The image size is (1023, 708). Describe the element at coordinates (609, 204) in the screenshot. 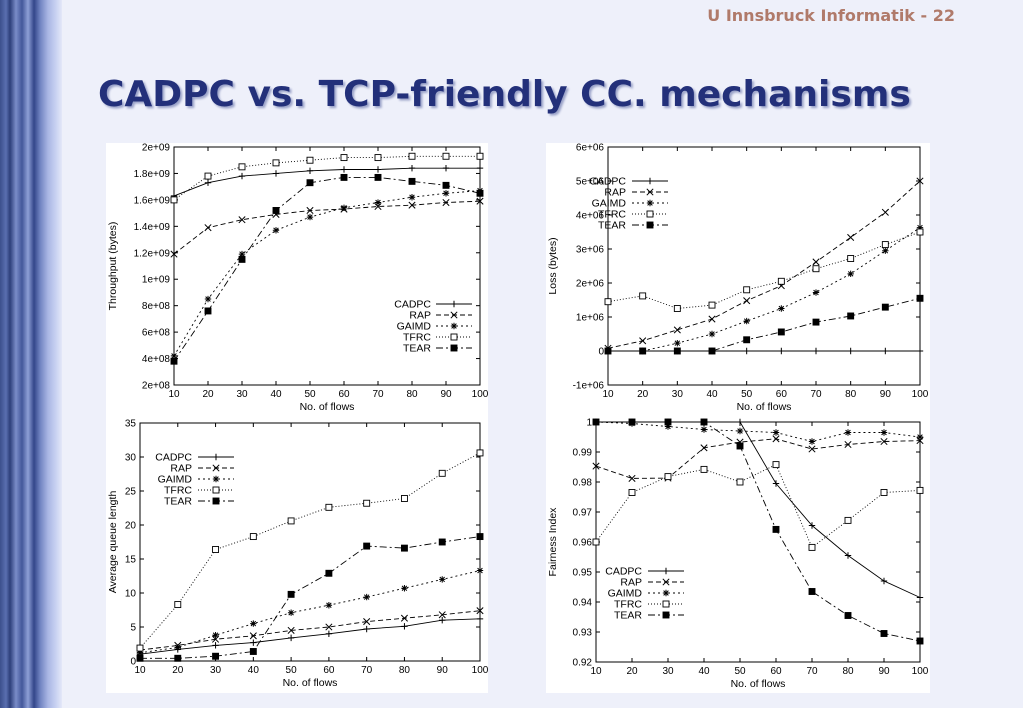

I see `legend-label: GAIMD` at that location.